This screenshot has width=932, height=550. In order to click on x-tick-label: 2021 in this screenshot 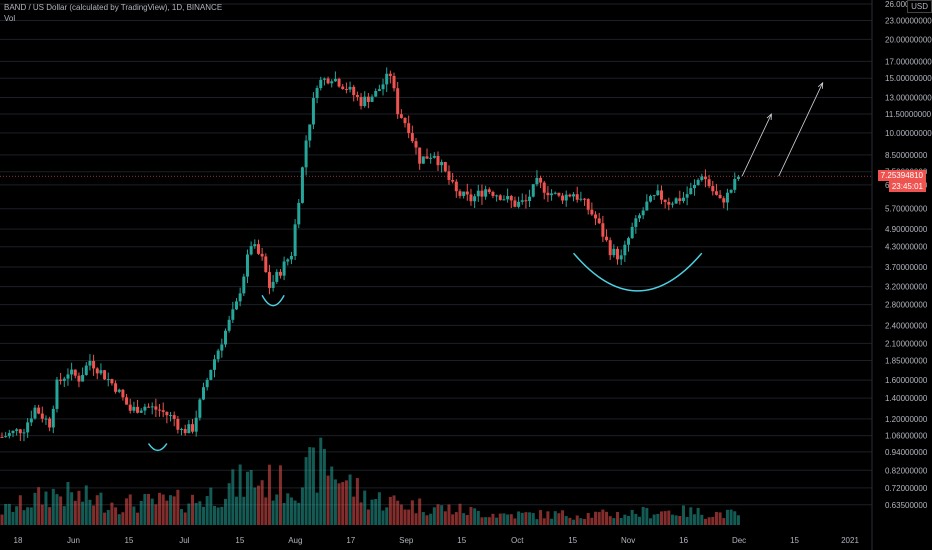, I will do `click(850, 540)`.